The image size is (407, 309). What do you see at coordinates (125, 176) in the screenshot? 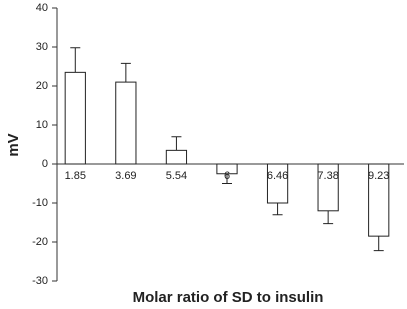
I see `x-tick-label: 3.69` at bounding box center [125, 176].